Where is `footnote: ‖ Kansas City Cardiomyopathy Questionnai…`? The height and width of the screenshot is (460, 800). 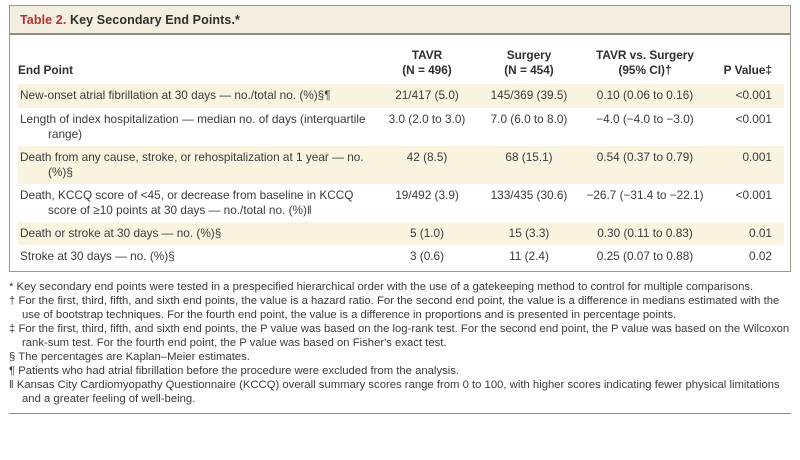
footnote: ‖ Kansas City Cardiomyopathy Questionnai… is located at coordinates (400, 392).